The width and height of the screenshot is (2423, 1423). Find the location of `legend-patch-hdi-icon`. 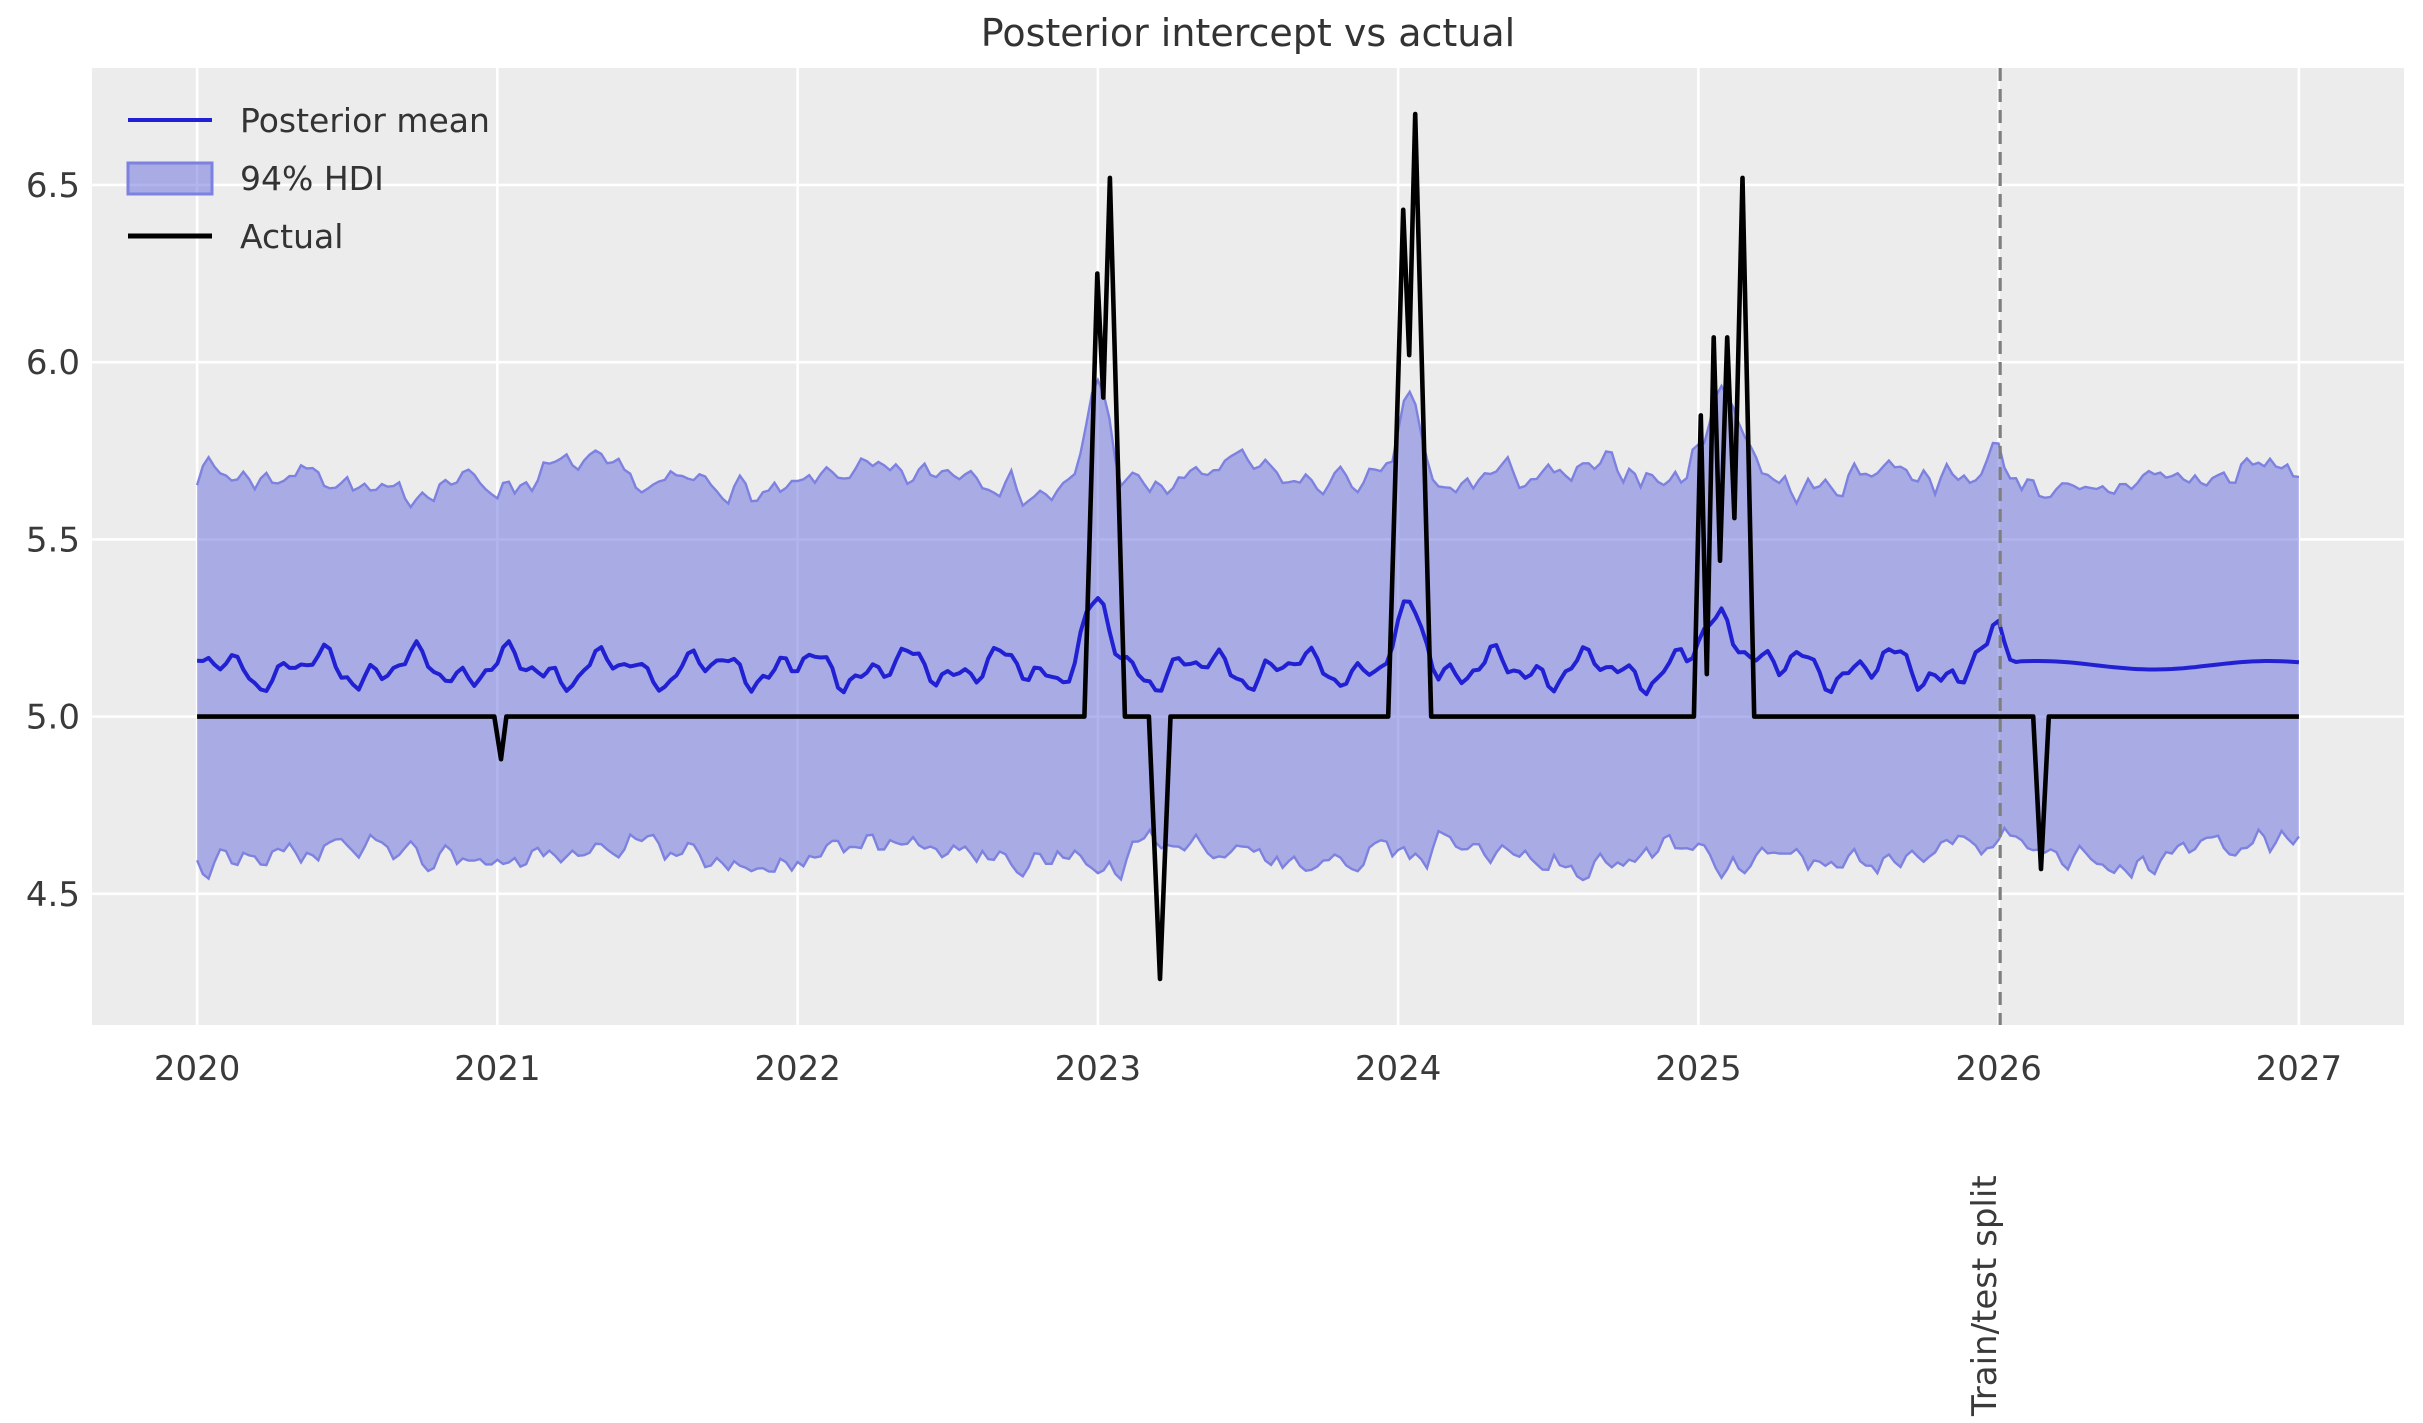

legend-patch-hdi-icon is located at coordinates (170, 178).